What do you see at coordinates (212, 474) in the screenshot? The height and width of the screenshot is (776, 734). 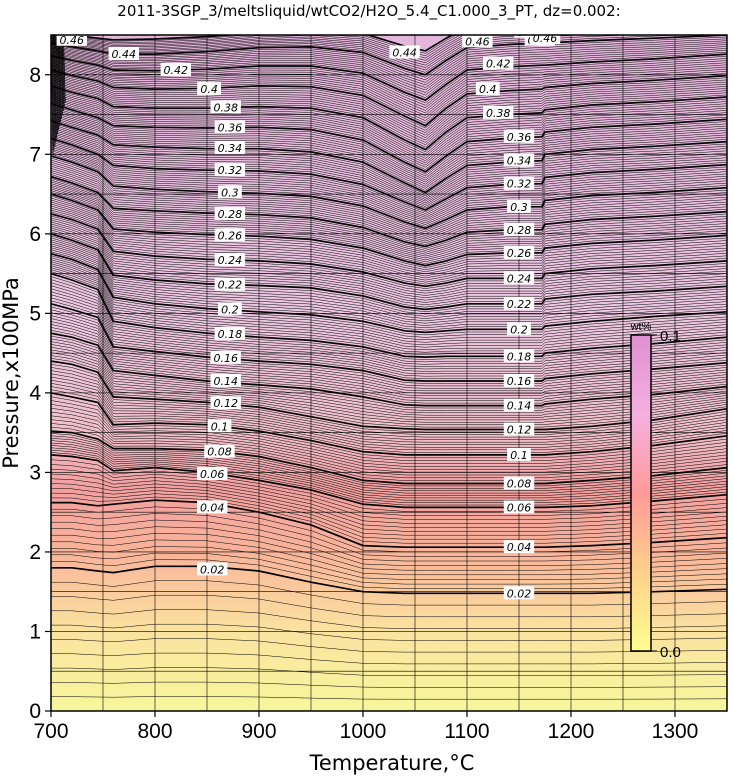 I see `contour-label-text: 0.06` at bounding box center [212, 474].